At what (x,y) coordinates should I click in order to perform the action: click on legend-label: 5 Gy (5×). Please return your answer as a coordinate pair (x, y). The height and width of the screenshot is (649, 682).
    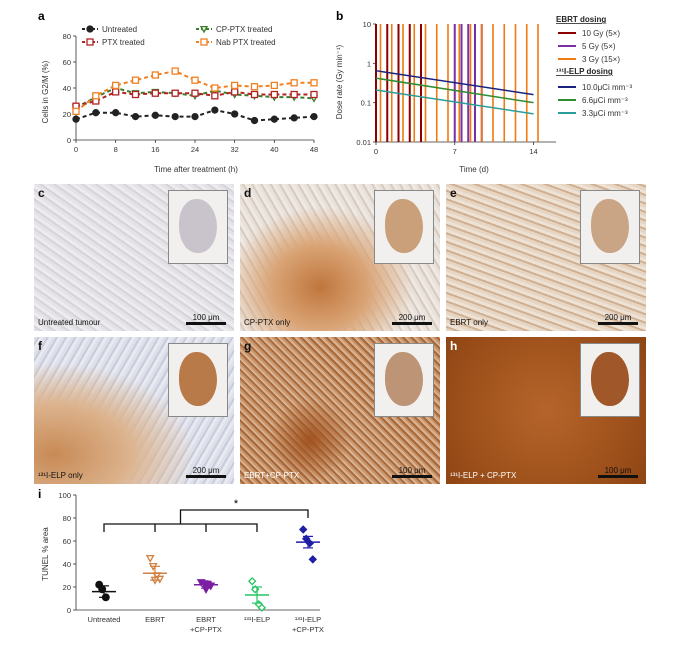
    Looking at the image, I should click on (599, 46).